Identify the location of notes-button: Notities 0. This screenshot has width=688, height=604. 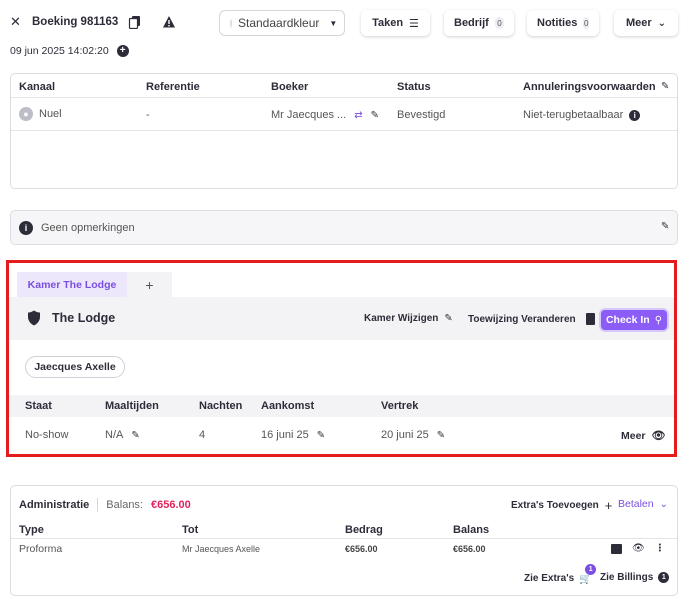
(563, 23).